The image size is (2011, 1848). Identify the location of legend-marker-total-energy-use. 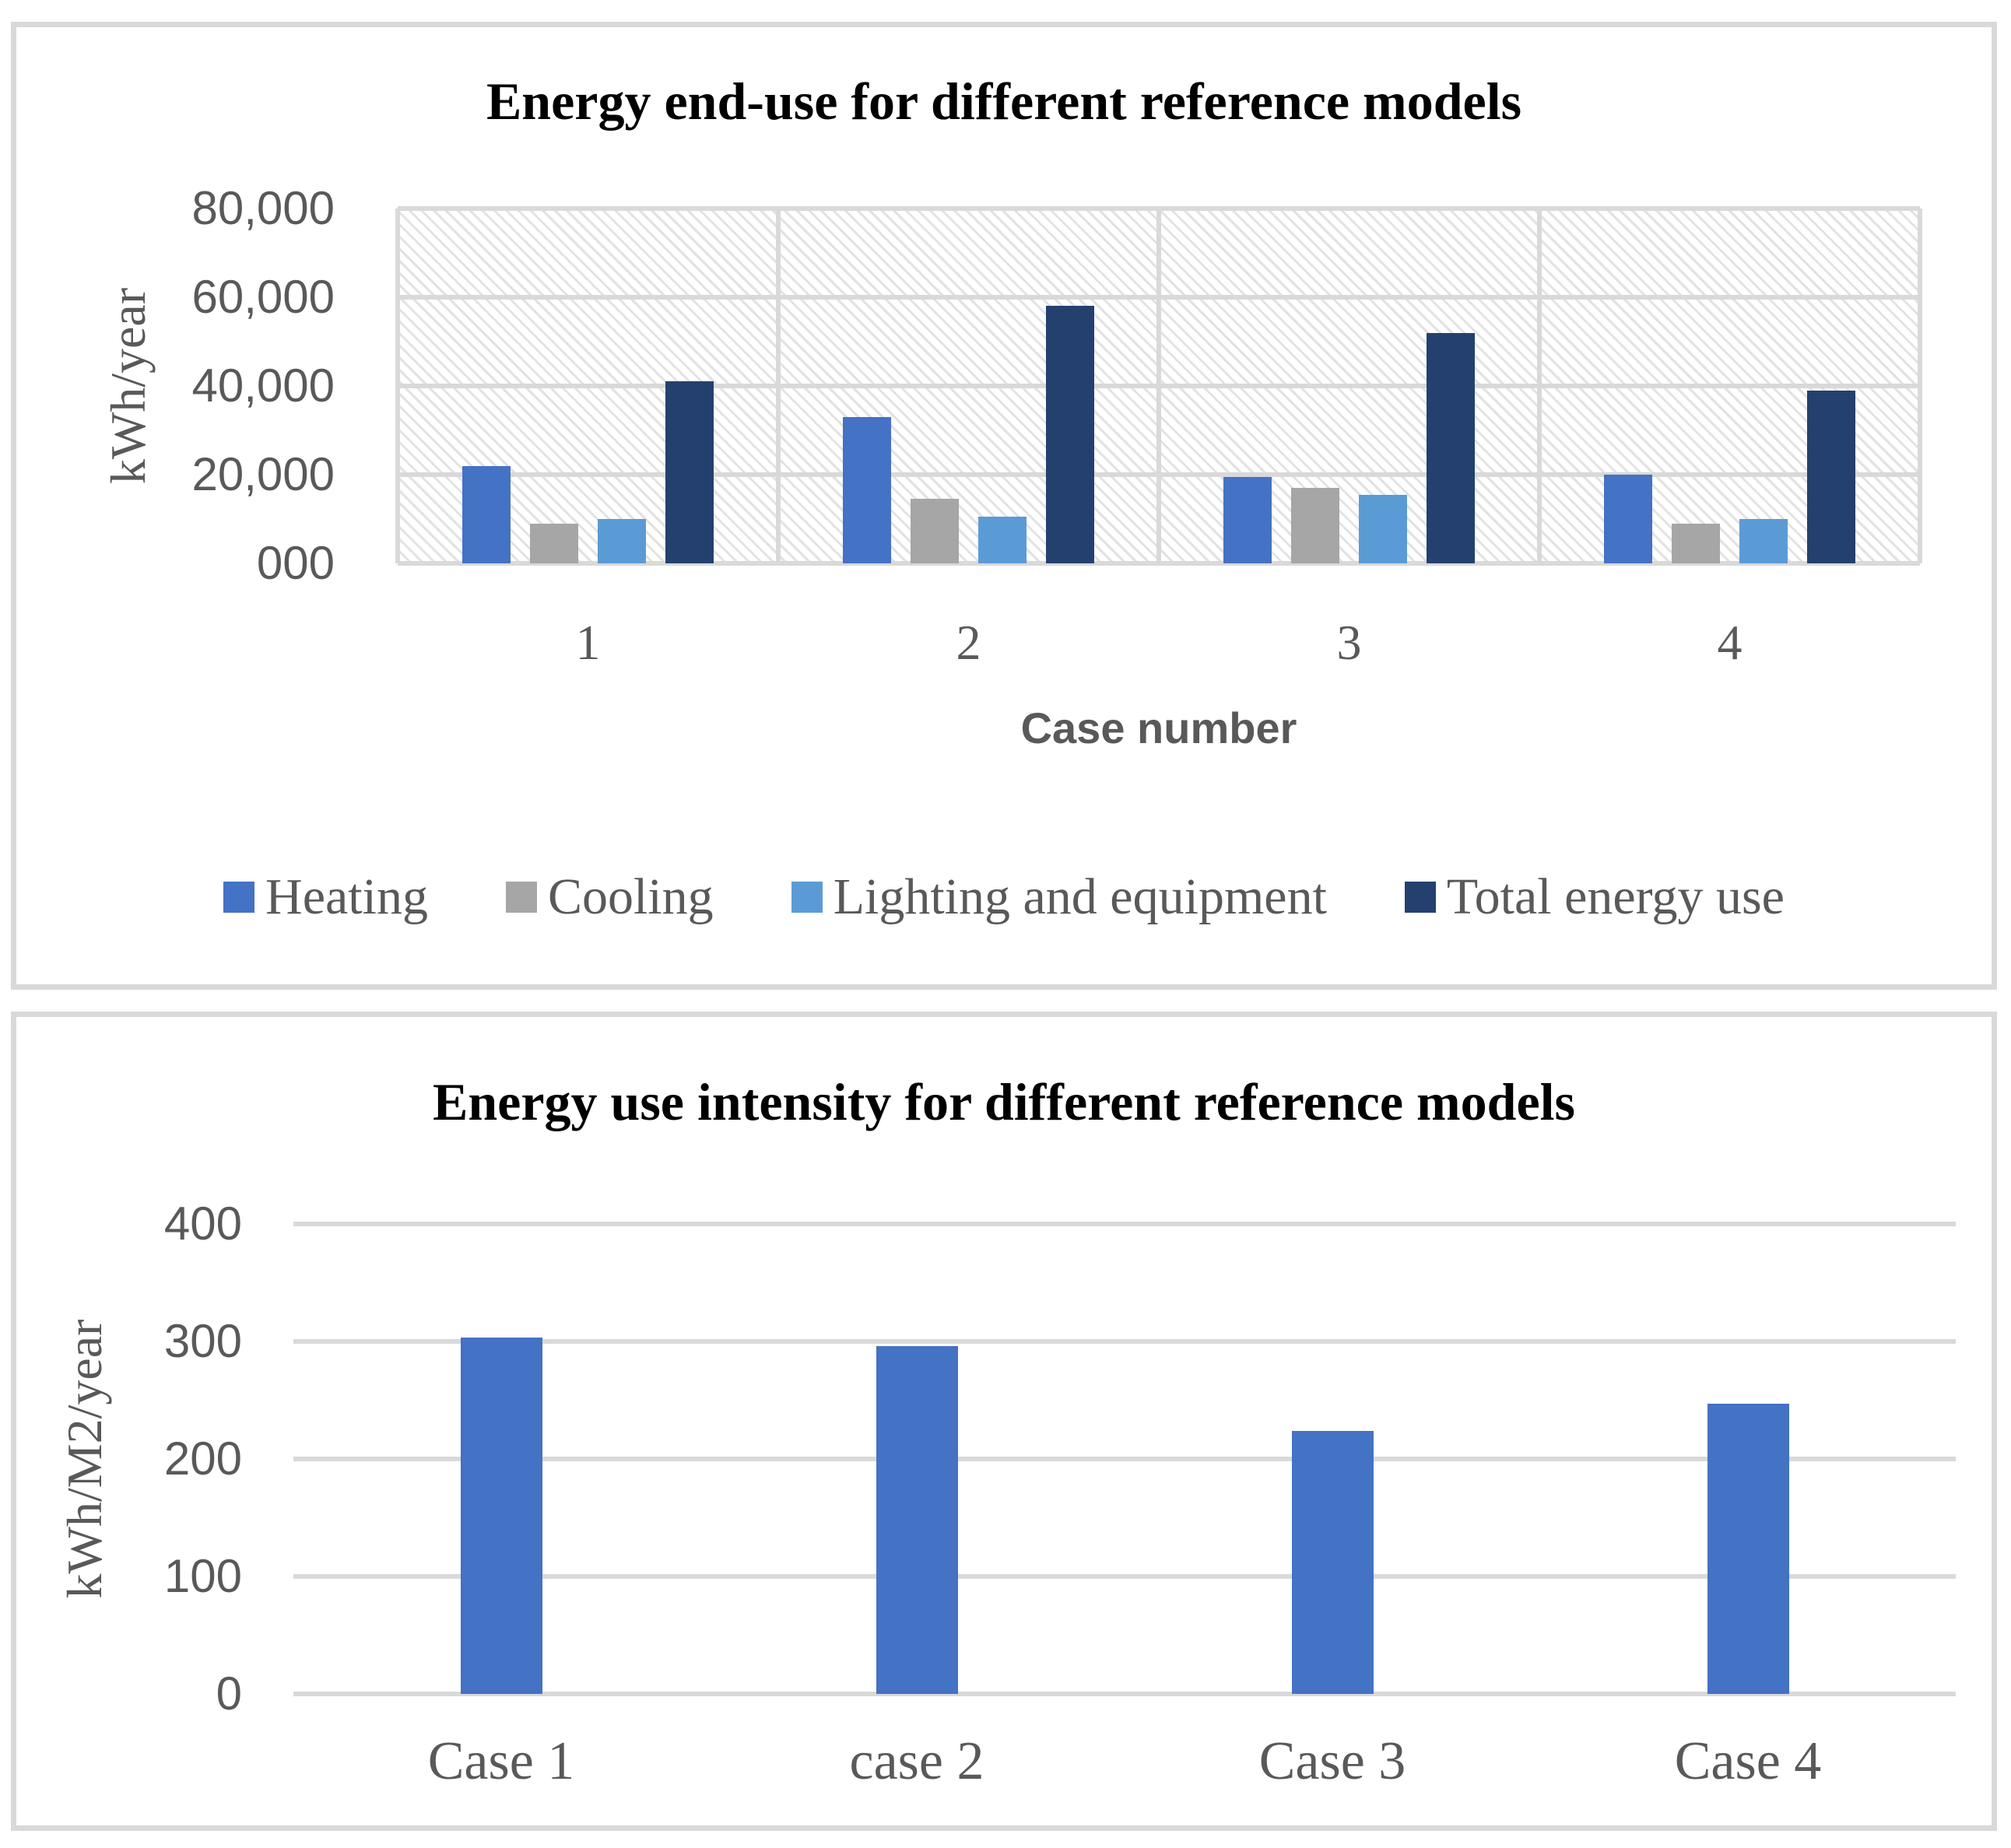
(1420, 897).